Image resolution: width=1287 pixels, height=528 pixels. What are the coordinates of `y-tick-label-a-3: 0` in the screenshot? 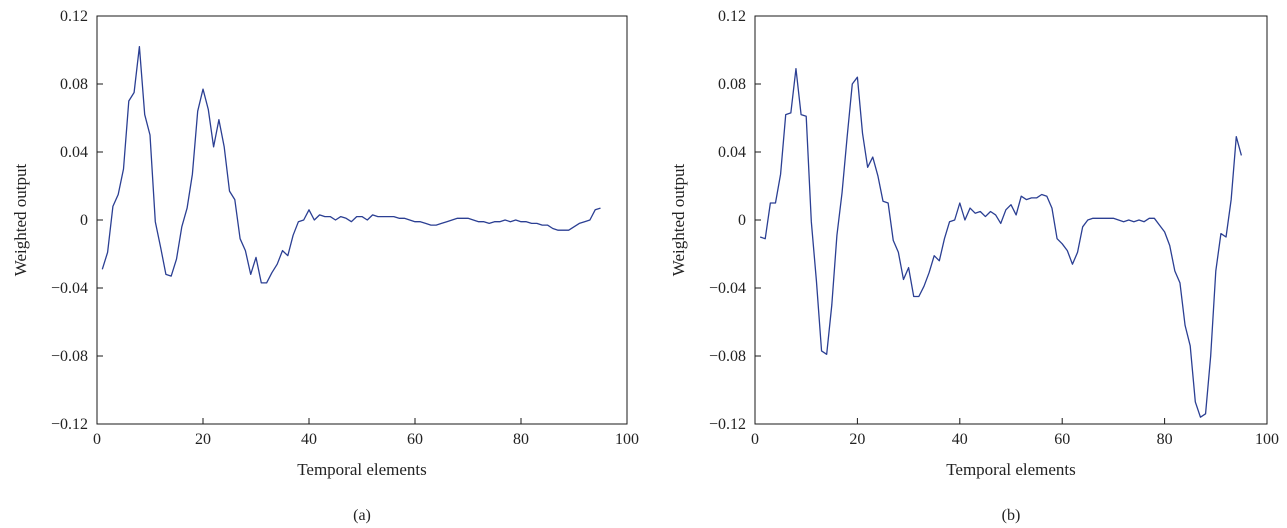 It's located at (84, 220).